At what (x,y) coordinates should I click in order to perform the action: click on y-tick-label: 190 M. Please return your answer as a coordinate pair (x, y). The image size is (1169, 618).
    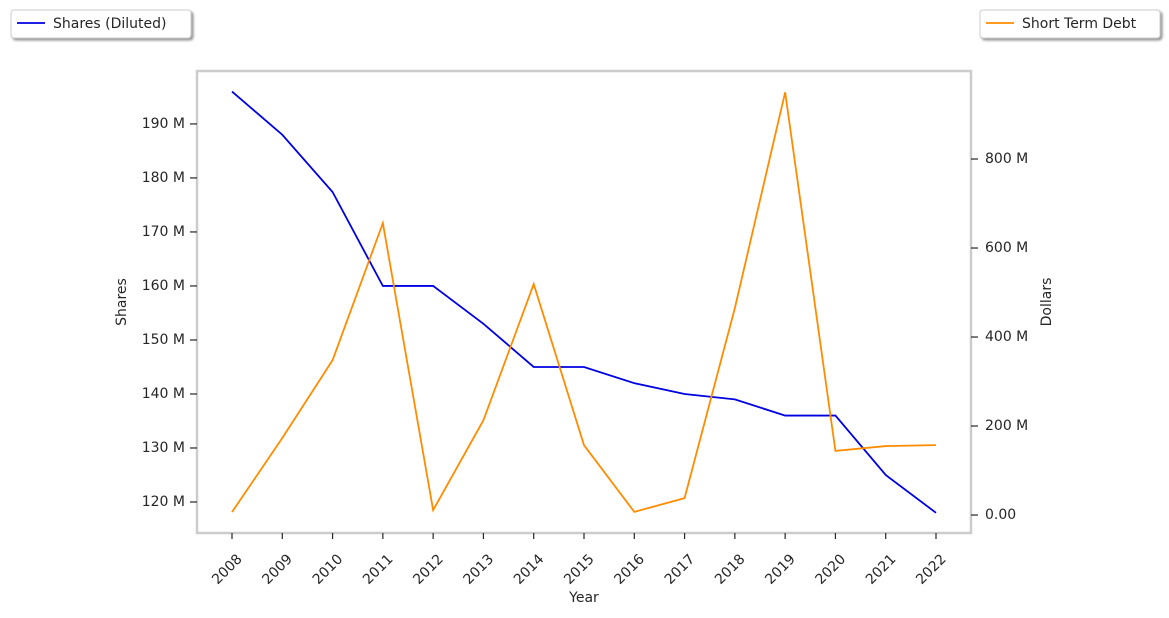
    Looking at the image, I should click on (163, 124).